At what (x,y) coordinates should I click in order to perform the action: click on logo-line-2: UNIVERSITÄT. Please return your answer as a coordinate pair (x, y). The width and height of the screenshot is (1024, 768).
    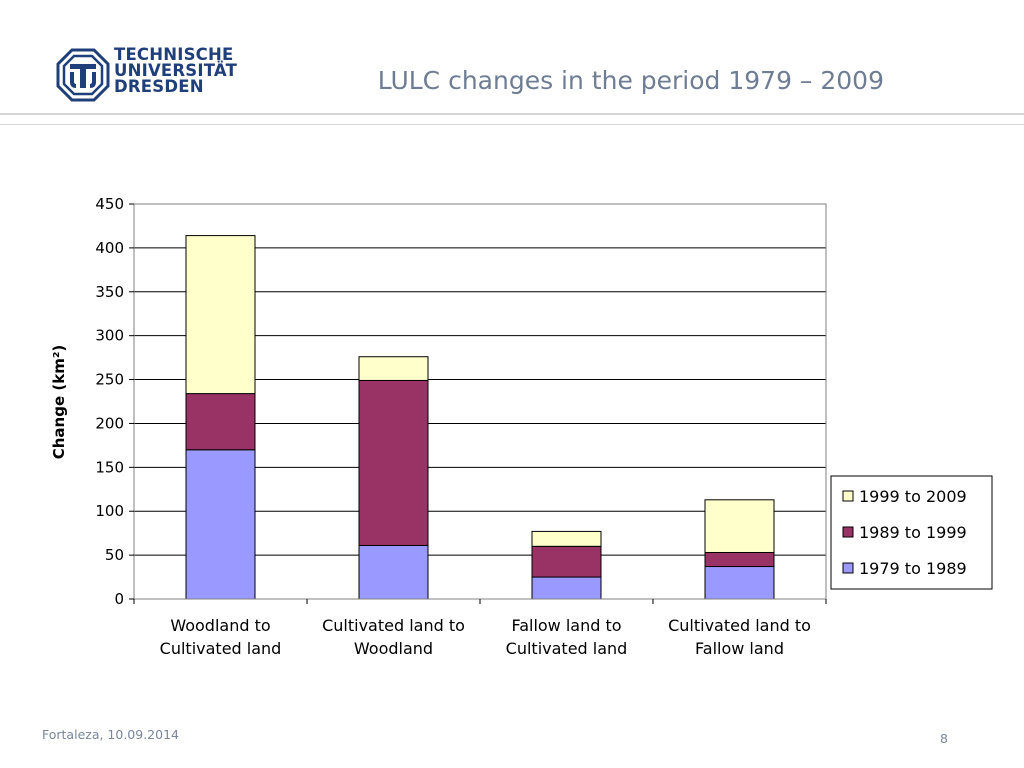
    Looking at the image, I should click on (176, 70).